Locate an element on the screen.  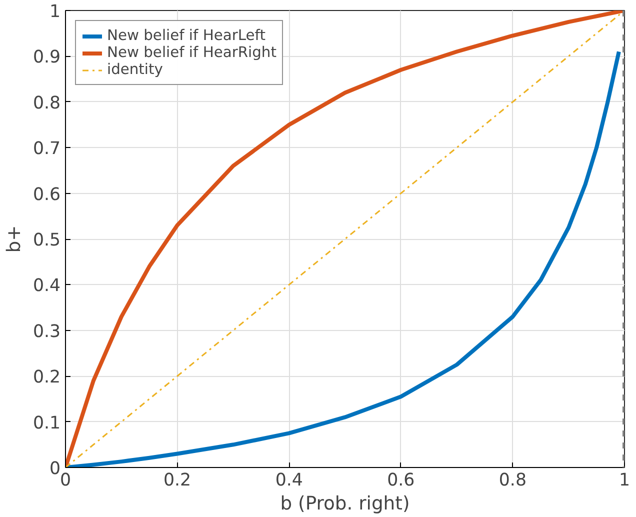
y-tick-label: 0.9 is located at coordinates (46, 58).